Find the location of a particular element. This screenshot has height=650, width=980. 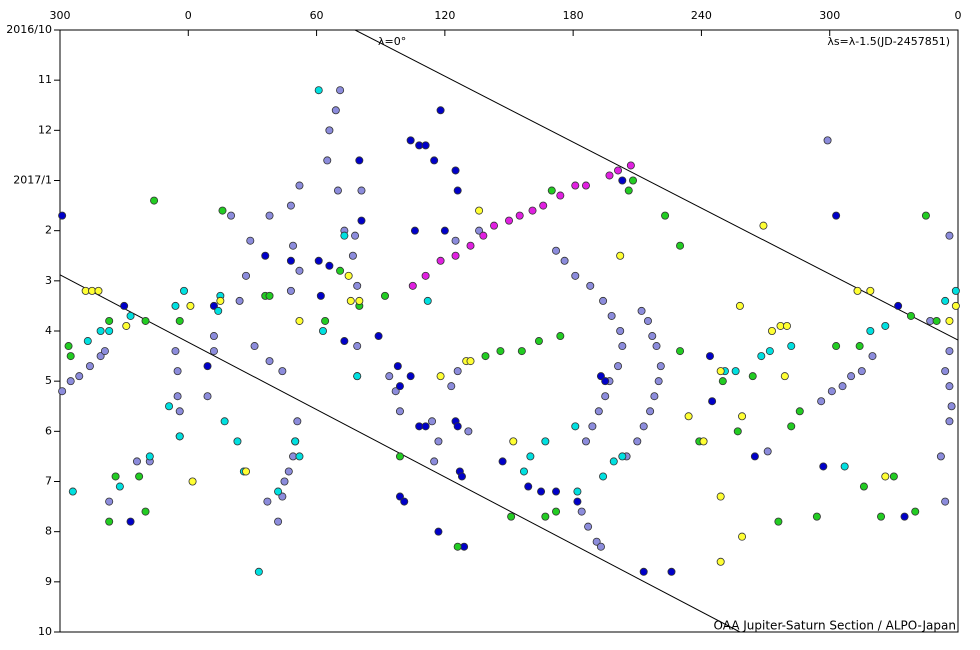

y-tick-label: 9 is located at coordinates (48, 581).